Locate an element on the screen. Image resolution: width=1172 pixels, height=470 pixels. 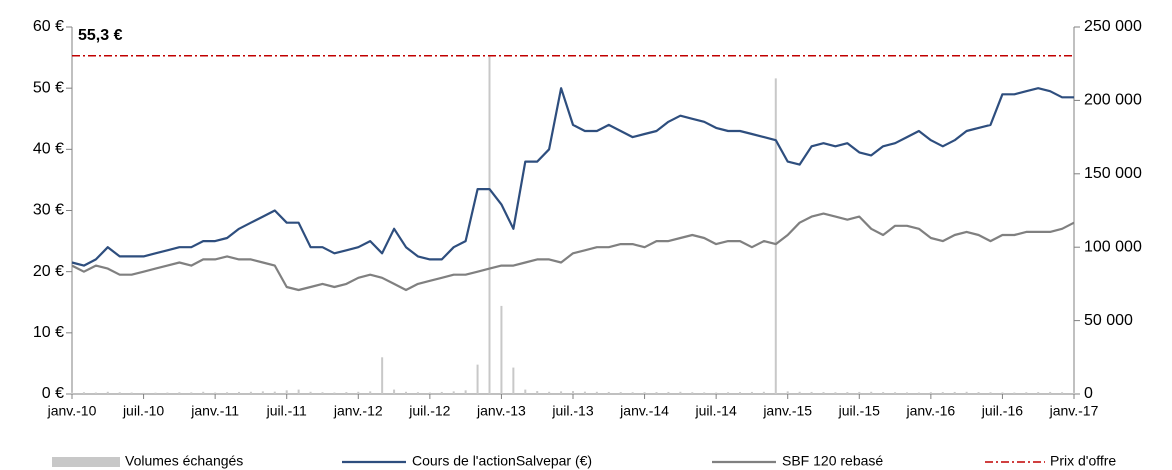
x-tick-label: janv.-13 is located at coordinates (501, 411).